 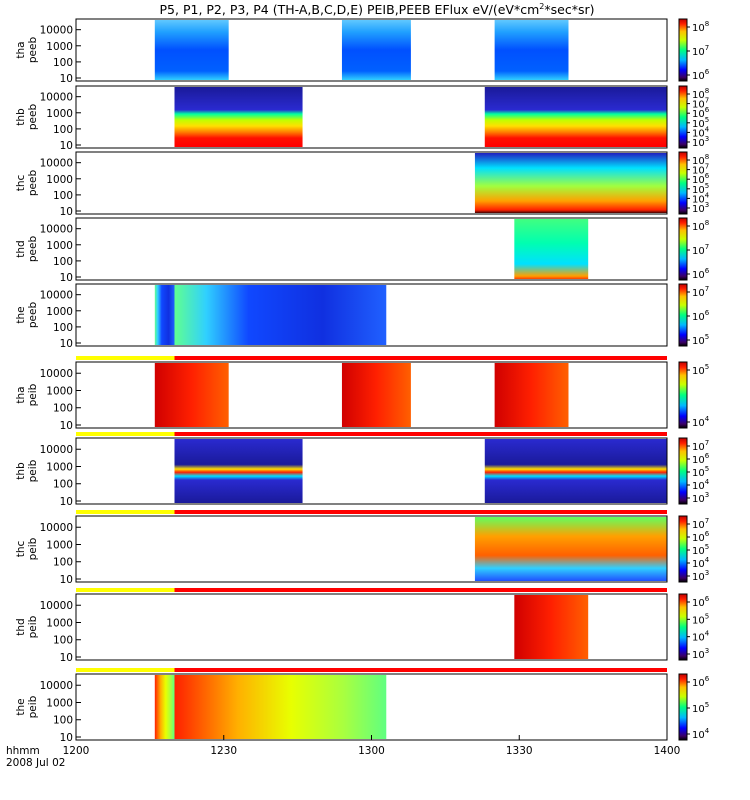 What do you see at coordinates (21, 471) in the screenshot?
I see `y-axis-label-probe: thb` at bounding box center [21, 471].